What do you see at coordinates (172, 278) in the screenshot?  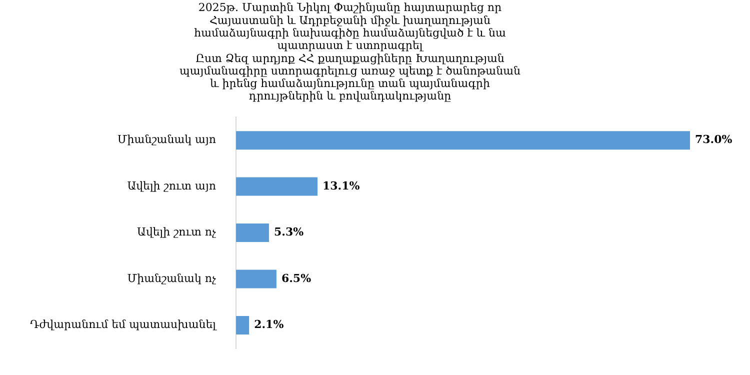 I see `y-tick-label: Միանշանակ ոչ` at bounding box center [172, 278].